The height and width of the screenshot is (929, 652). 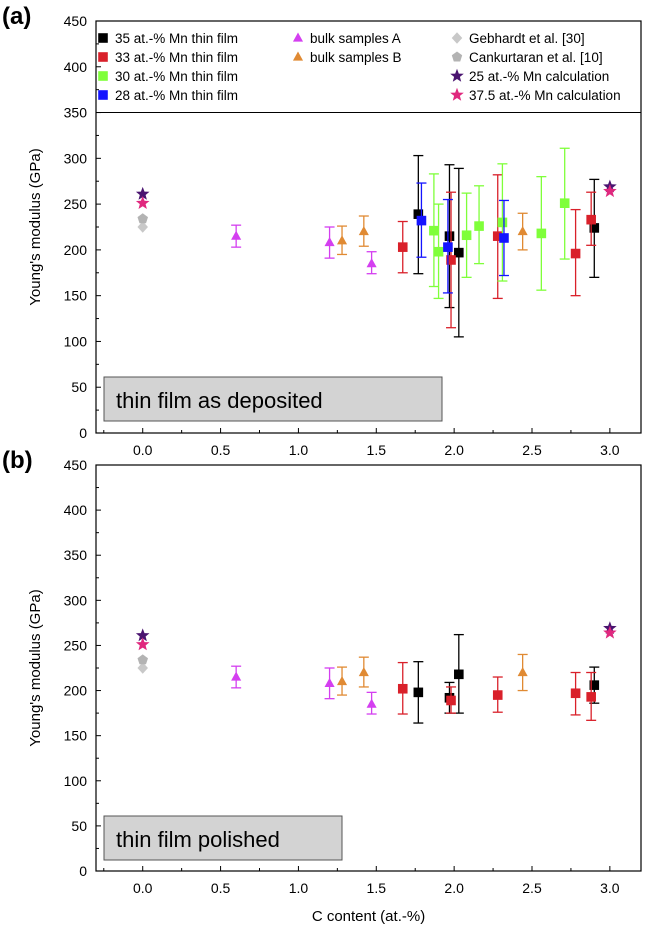 What do you see at coordinates (346, 38) in the screenshot?
I see `legend-item: bulk samples A` at bounding box center [346, 38].